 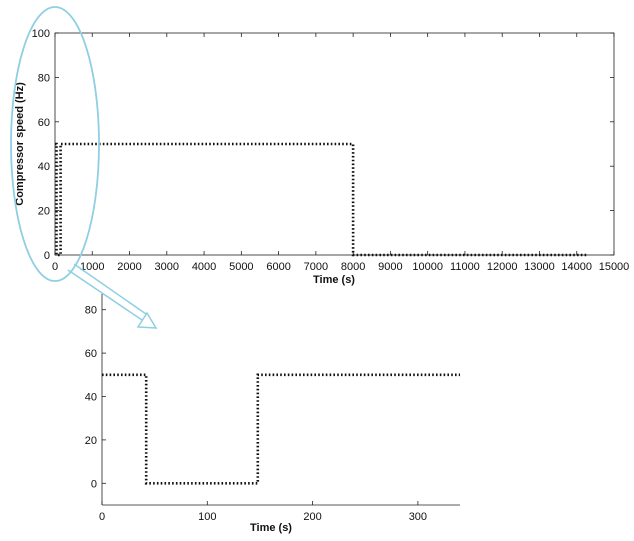 I want to click on x-tick-label: 8000, so click(x=353, y=267).